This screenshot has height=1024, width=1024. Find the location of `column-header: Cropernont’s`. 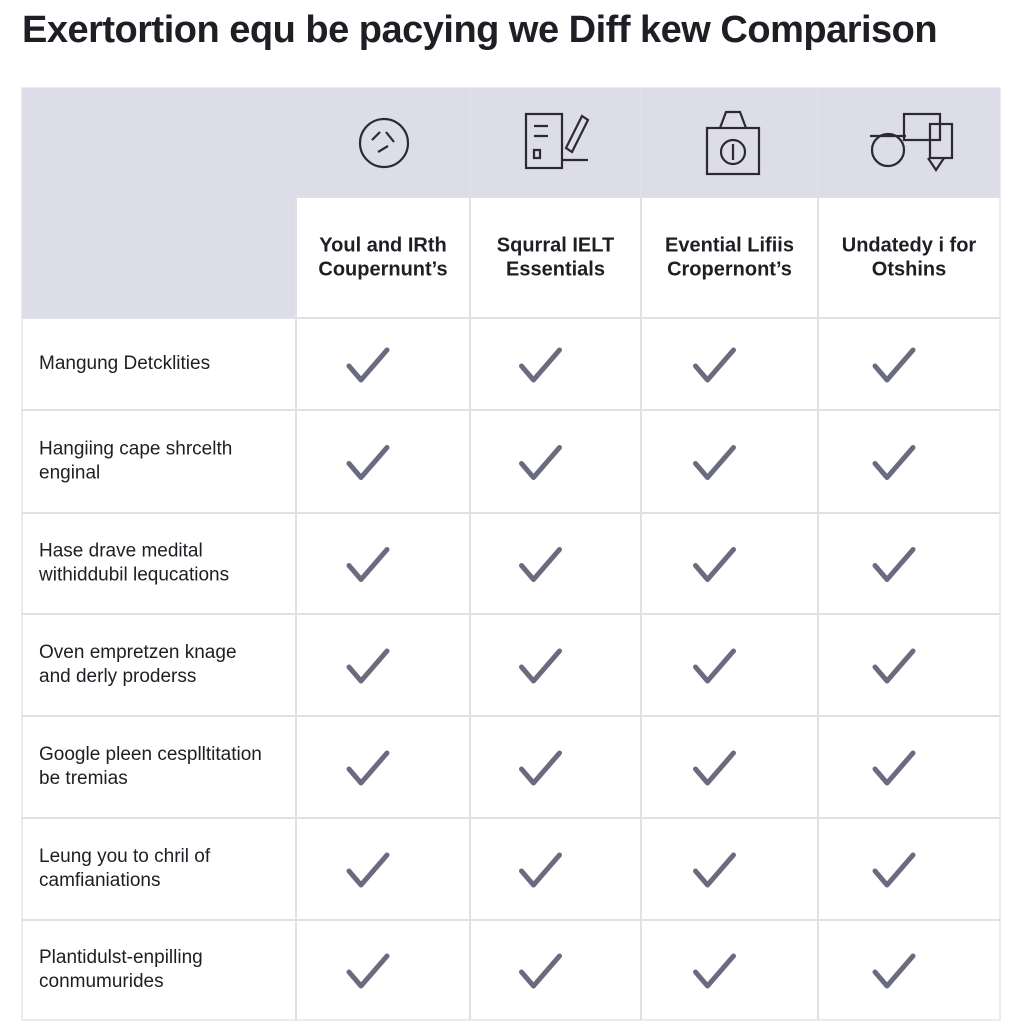

column-header: Cropernont’s is located at coordinates (729, 269).